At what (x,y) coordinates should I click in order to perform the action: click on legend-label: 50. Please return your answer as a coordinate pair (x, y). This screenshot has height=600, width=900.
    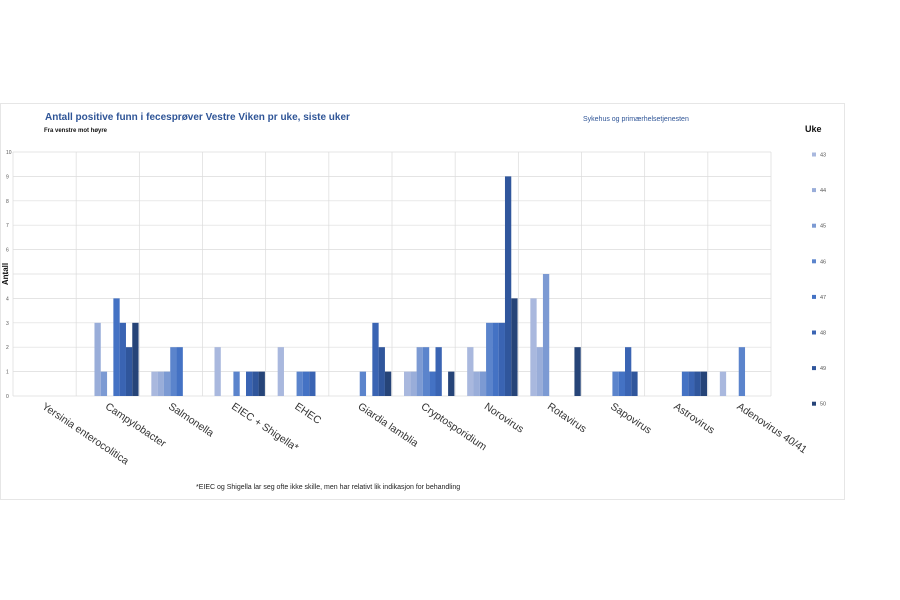
    Looking at the image, I should click on (823, 405).